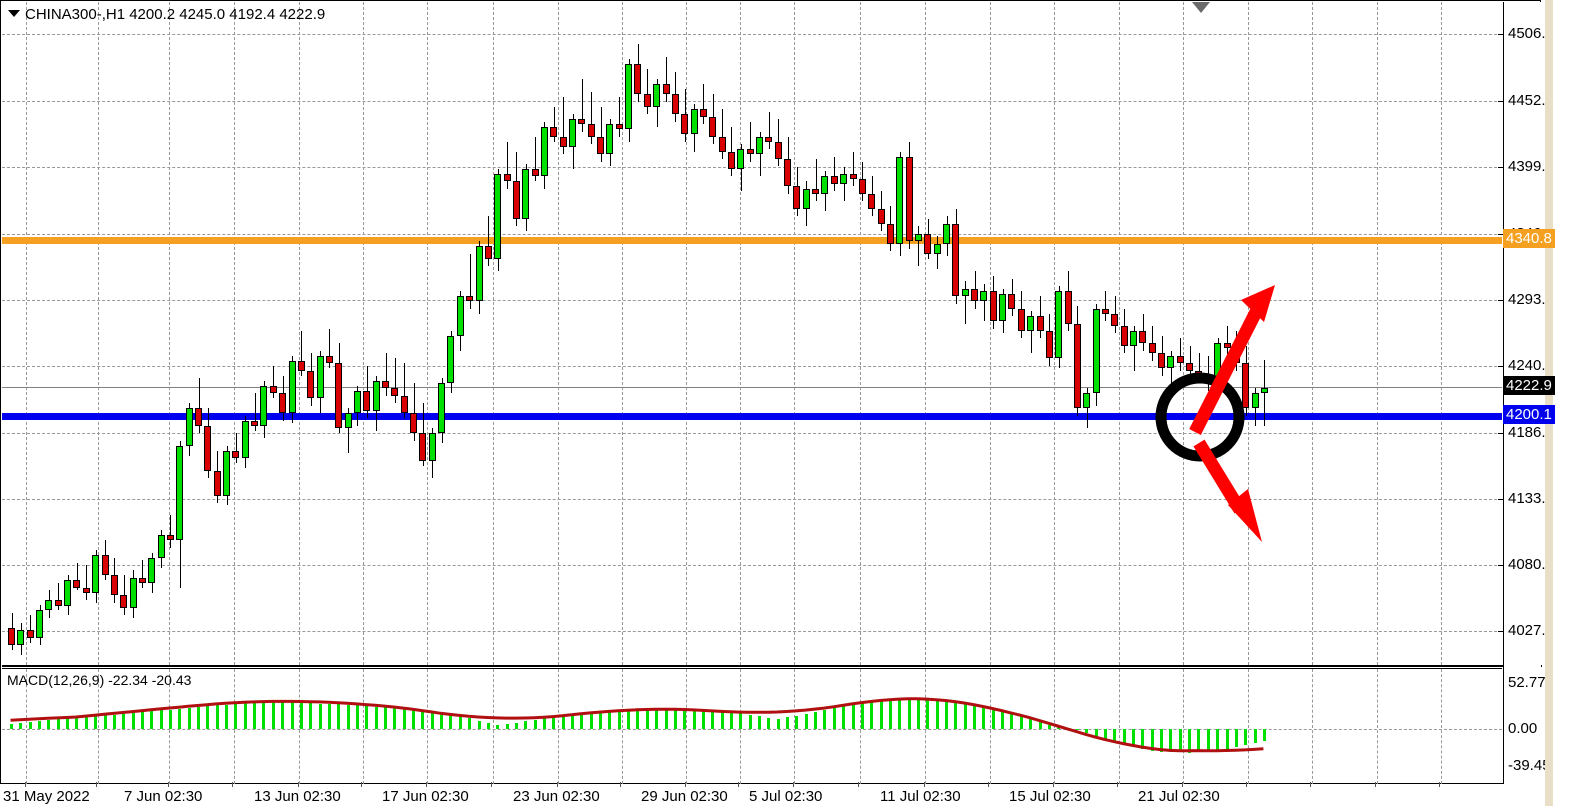  Describe the element at coordinates (1531, 564) in the screenshot. I see `price-axis-label: 4080.5` at that location.